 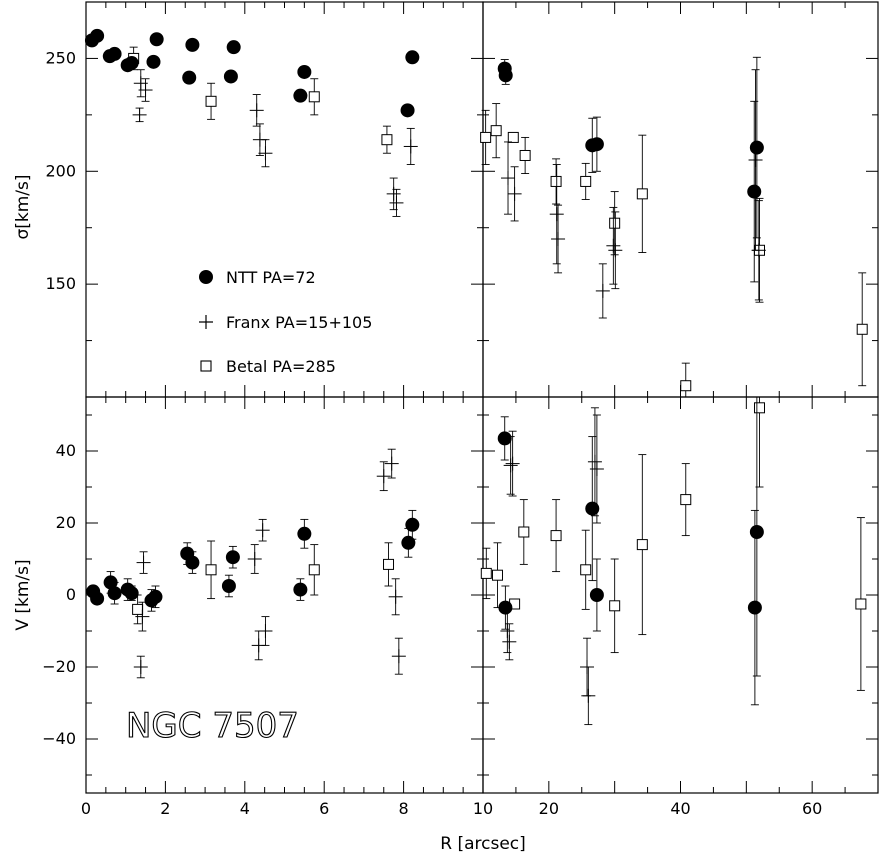 What do you see at coordinates (71, 594) in the screenshot?
I see `v_inner-ytick-label: 0` at bounding box center [71, 594].